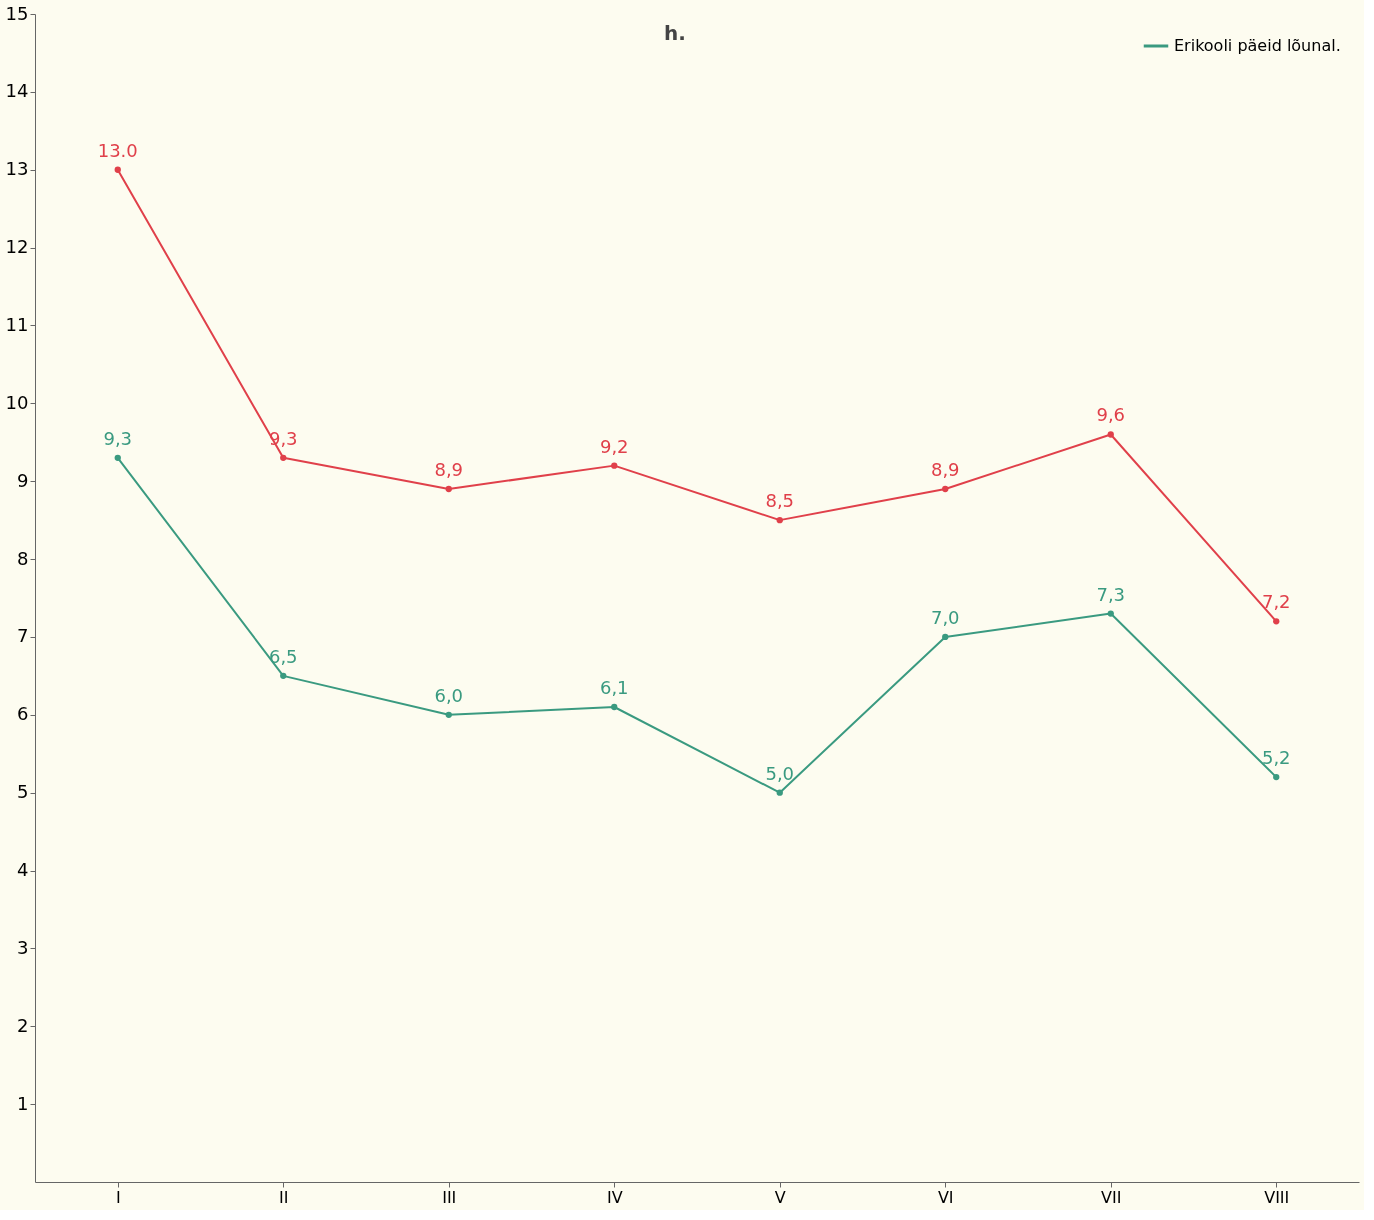 The image size is (1374, 1220). Describe the element at coordinates (23, 480) in the screenshot. I see `y-tick-label: 9` at that location.